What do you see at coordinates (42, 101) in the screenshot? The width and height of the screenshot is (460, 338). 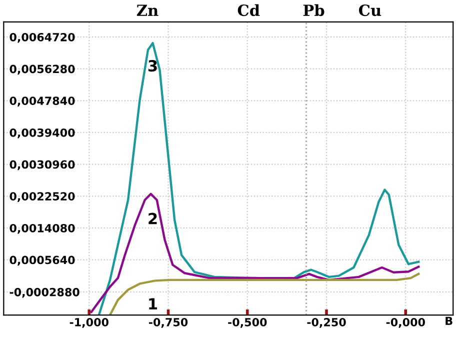 I see `y-tick-label: 0,0047840` at bounding box center [42, 101].